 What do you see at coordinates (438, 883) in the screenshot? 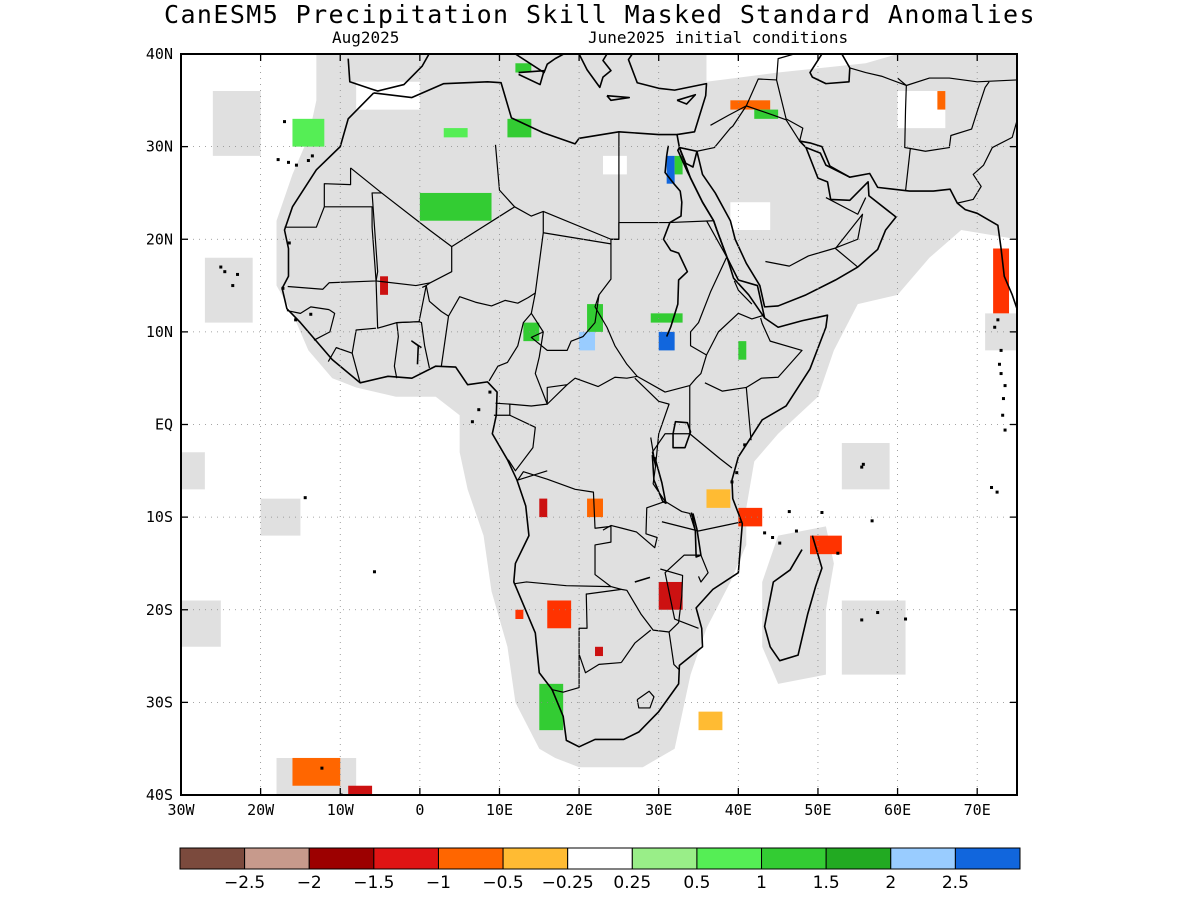
I see `colorbar-label: −1` at bounding box center [438, 883].